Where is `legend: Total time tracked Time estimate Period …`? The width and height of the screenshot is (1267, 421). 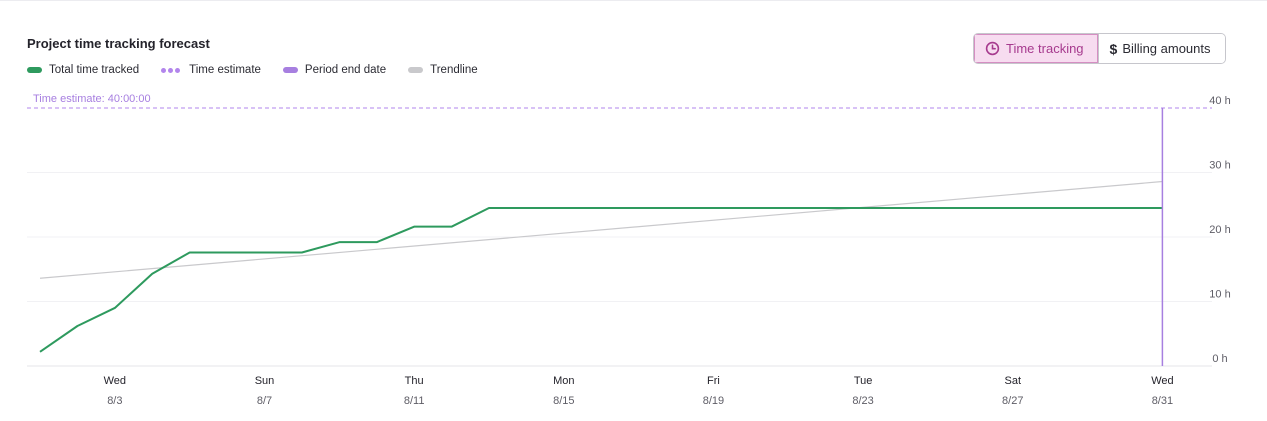 legend: Total time tracked Time estimate Period … is located at coordinates (263, 70).